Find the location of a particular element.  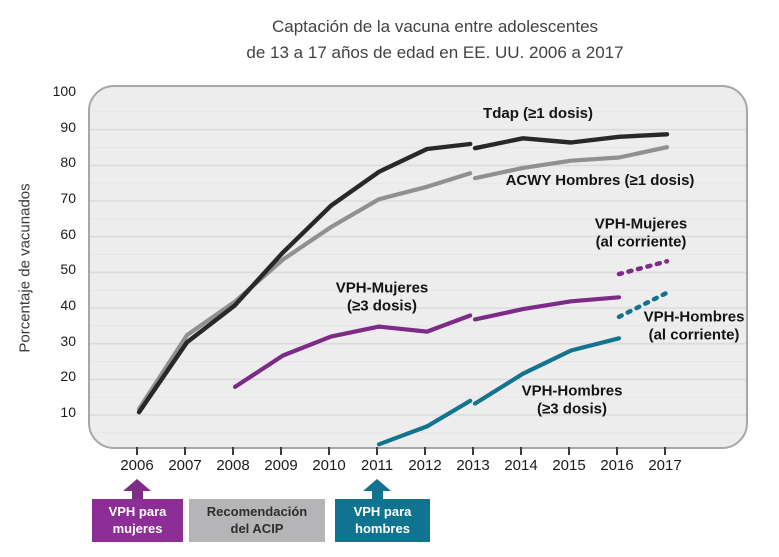

y-tick-label: 80 is located at coordinates (68, 162).